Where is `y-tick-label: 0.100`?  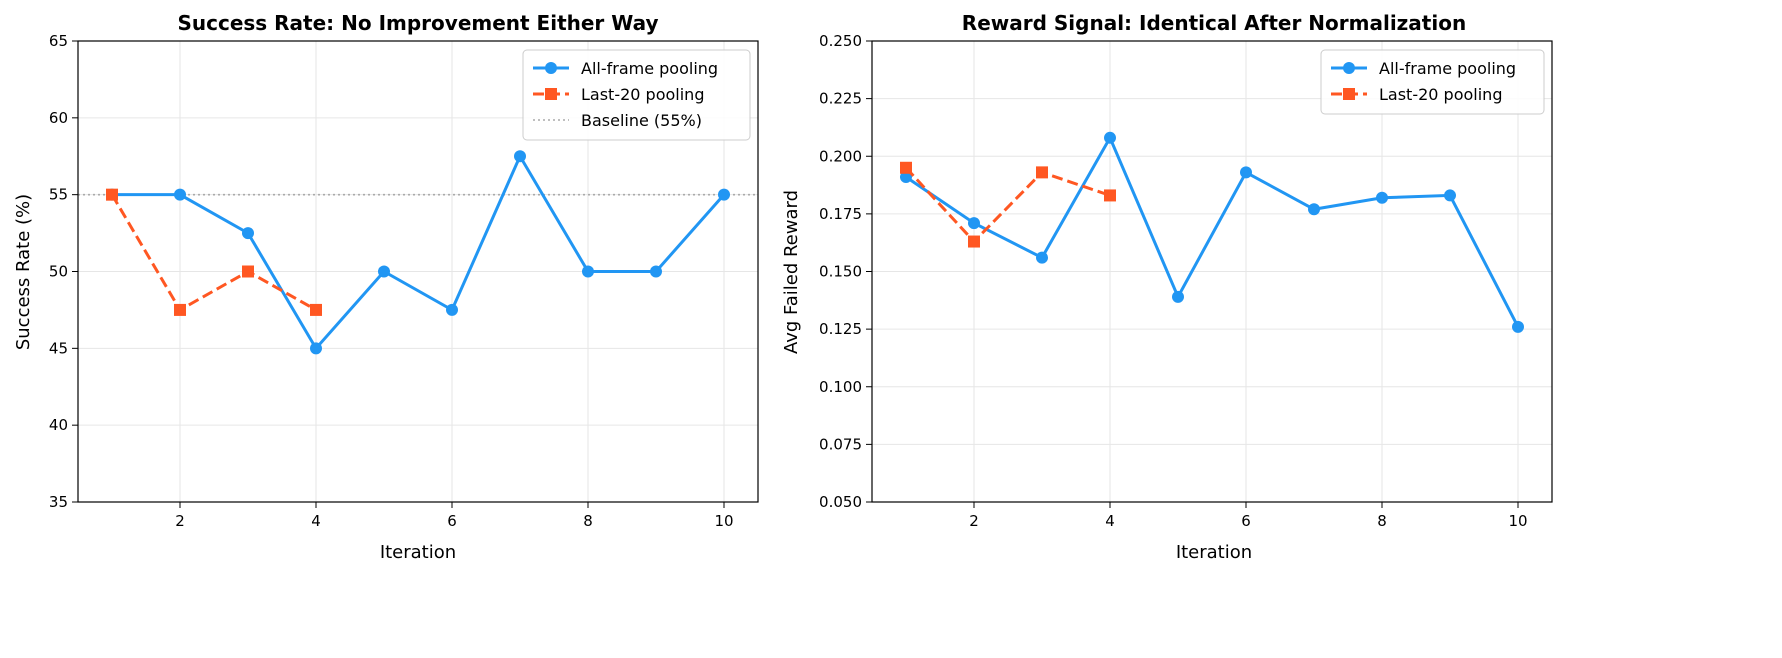 y-tick-label: 0.100 is located at coordinates (840, 387).